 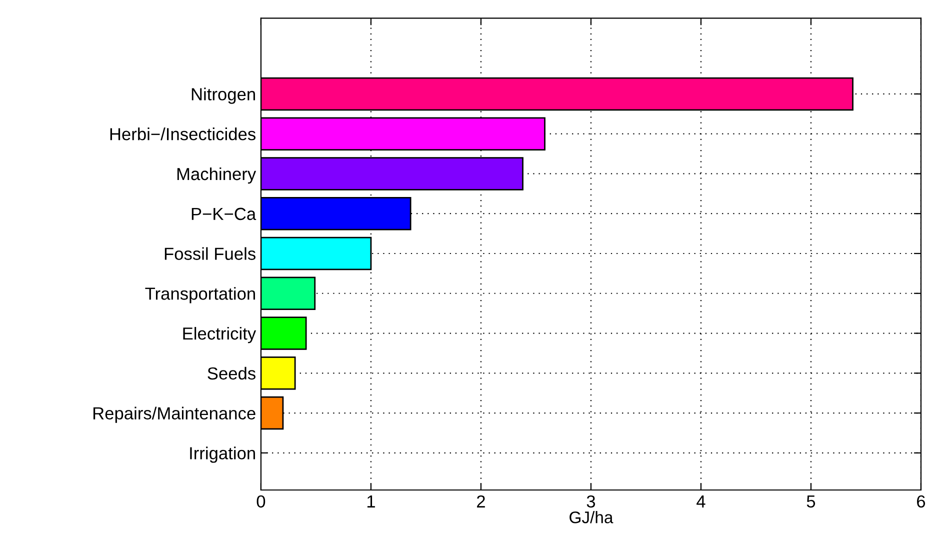 I want to click on x-tick-label: 6, so click(x=921, y=501).